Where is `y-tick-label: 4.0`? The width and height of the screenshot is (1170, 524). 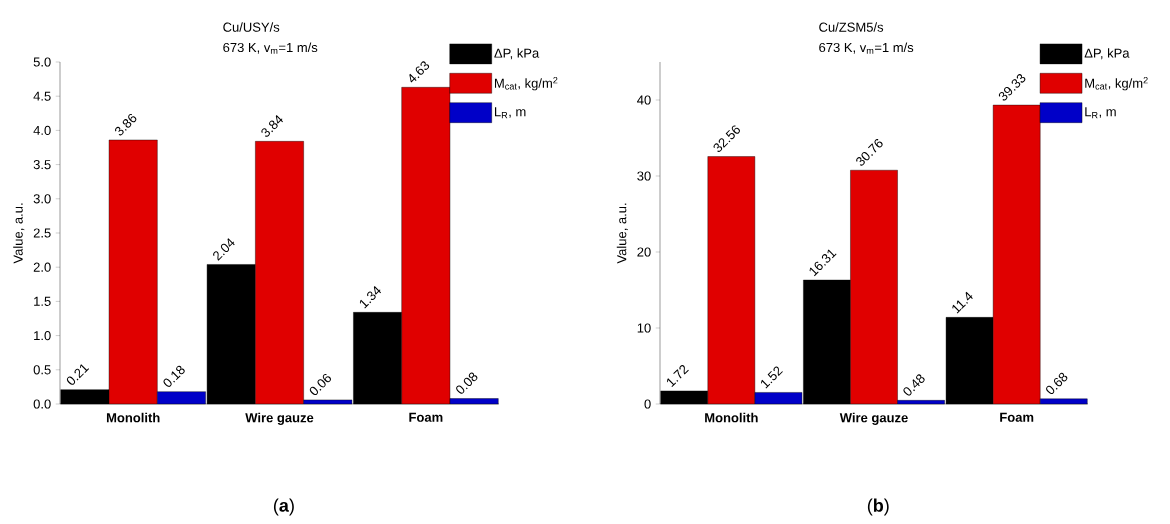
y-tick-label: 4.0 is located at coordinates (42, 130).